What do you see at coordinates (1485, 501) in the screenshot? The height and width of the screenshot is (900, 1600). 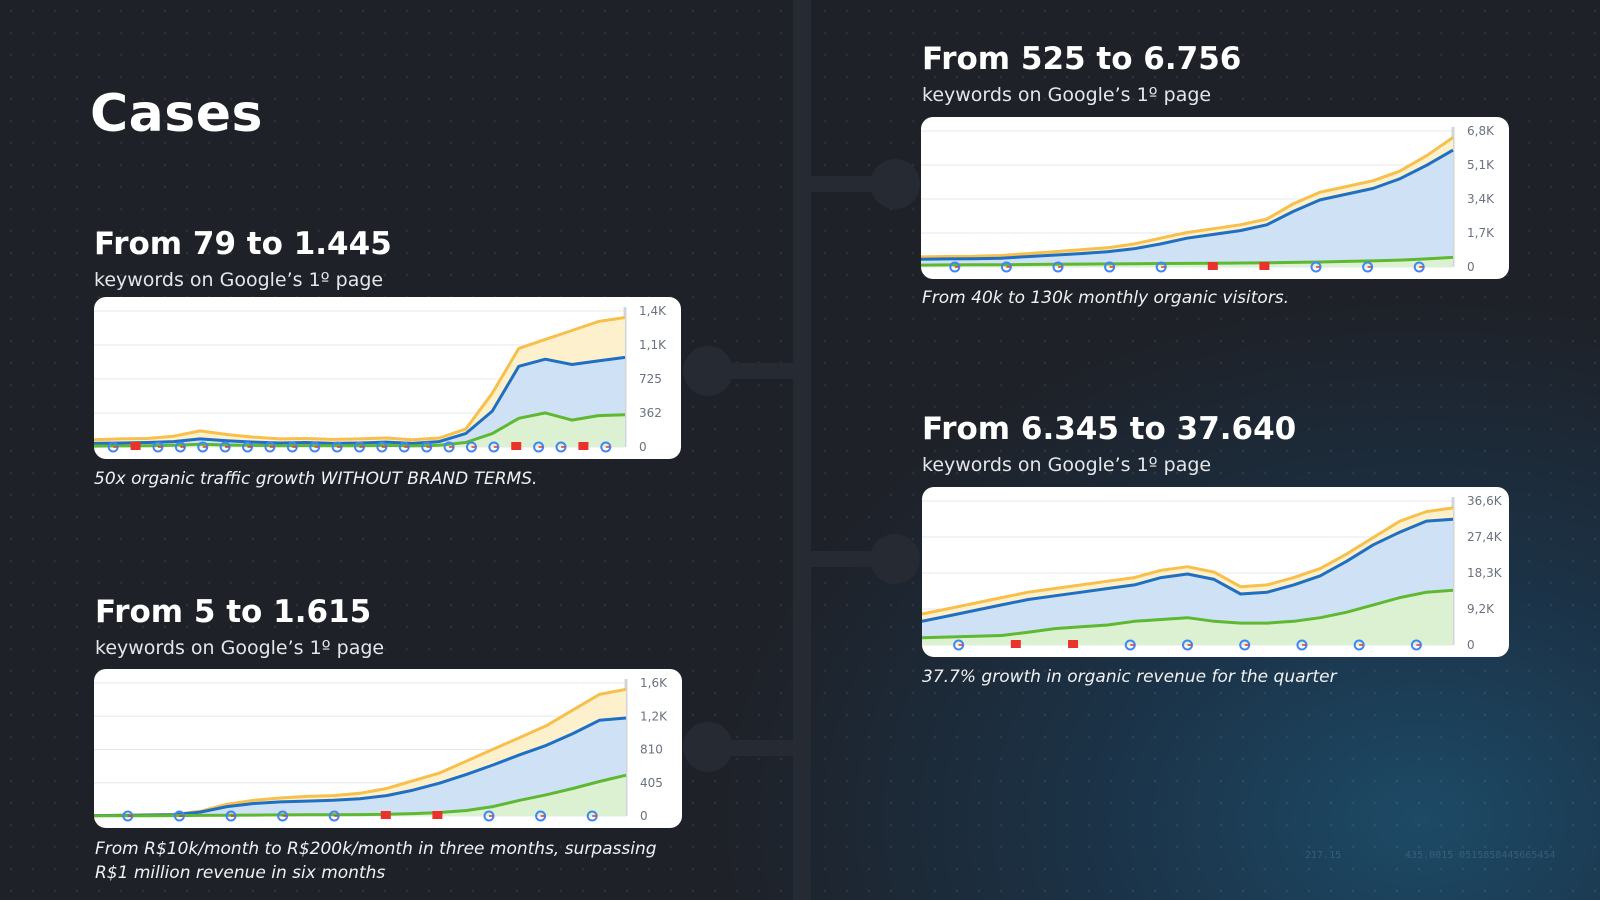 I see `y-tick-label: 36,6K` at bounding box center [1485, 501].